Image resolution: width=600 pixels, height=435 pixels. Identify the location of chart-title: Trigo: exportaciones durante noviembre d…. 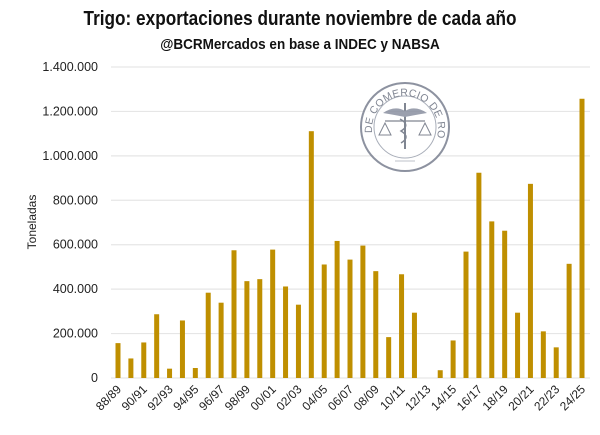
(300, 19).